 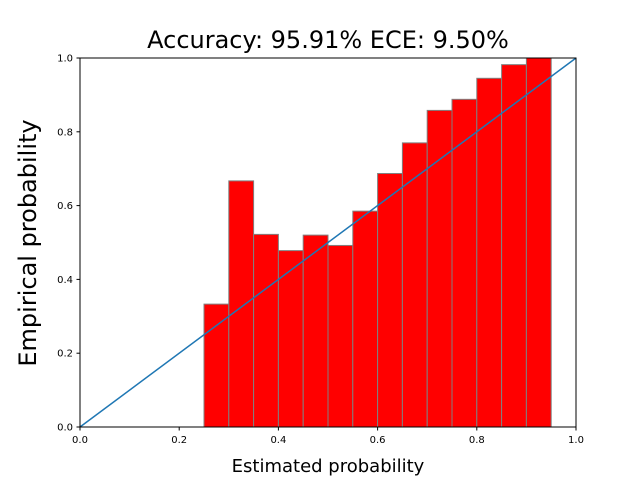 I want to click on y-tick-label: 0.6, so click(x=65, y=206).